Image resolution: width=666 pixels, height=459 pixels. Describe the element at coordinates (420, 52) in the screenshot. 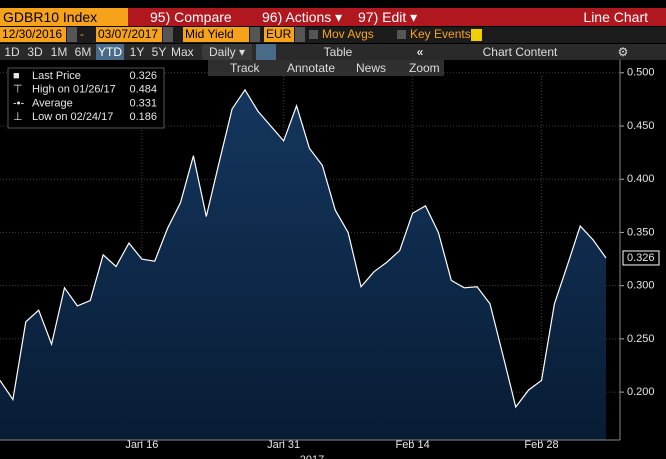

I see `collapse-button: «` at that location.